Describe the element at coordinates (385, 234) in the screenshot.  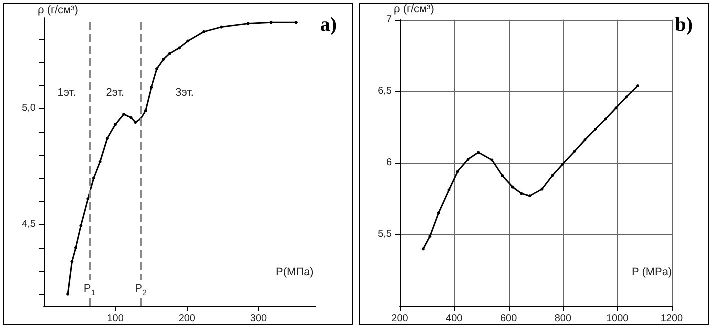
I see `y-tick-label: 5,5` at that location.